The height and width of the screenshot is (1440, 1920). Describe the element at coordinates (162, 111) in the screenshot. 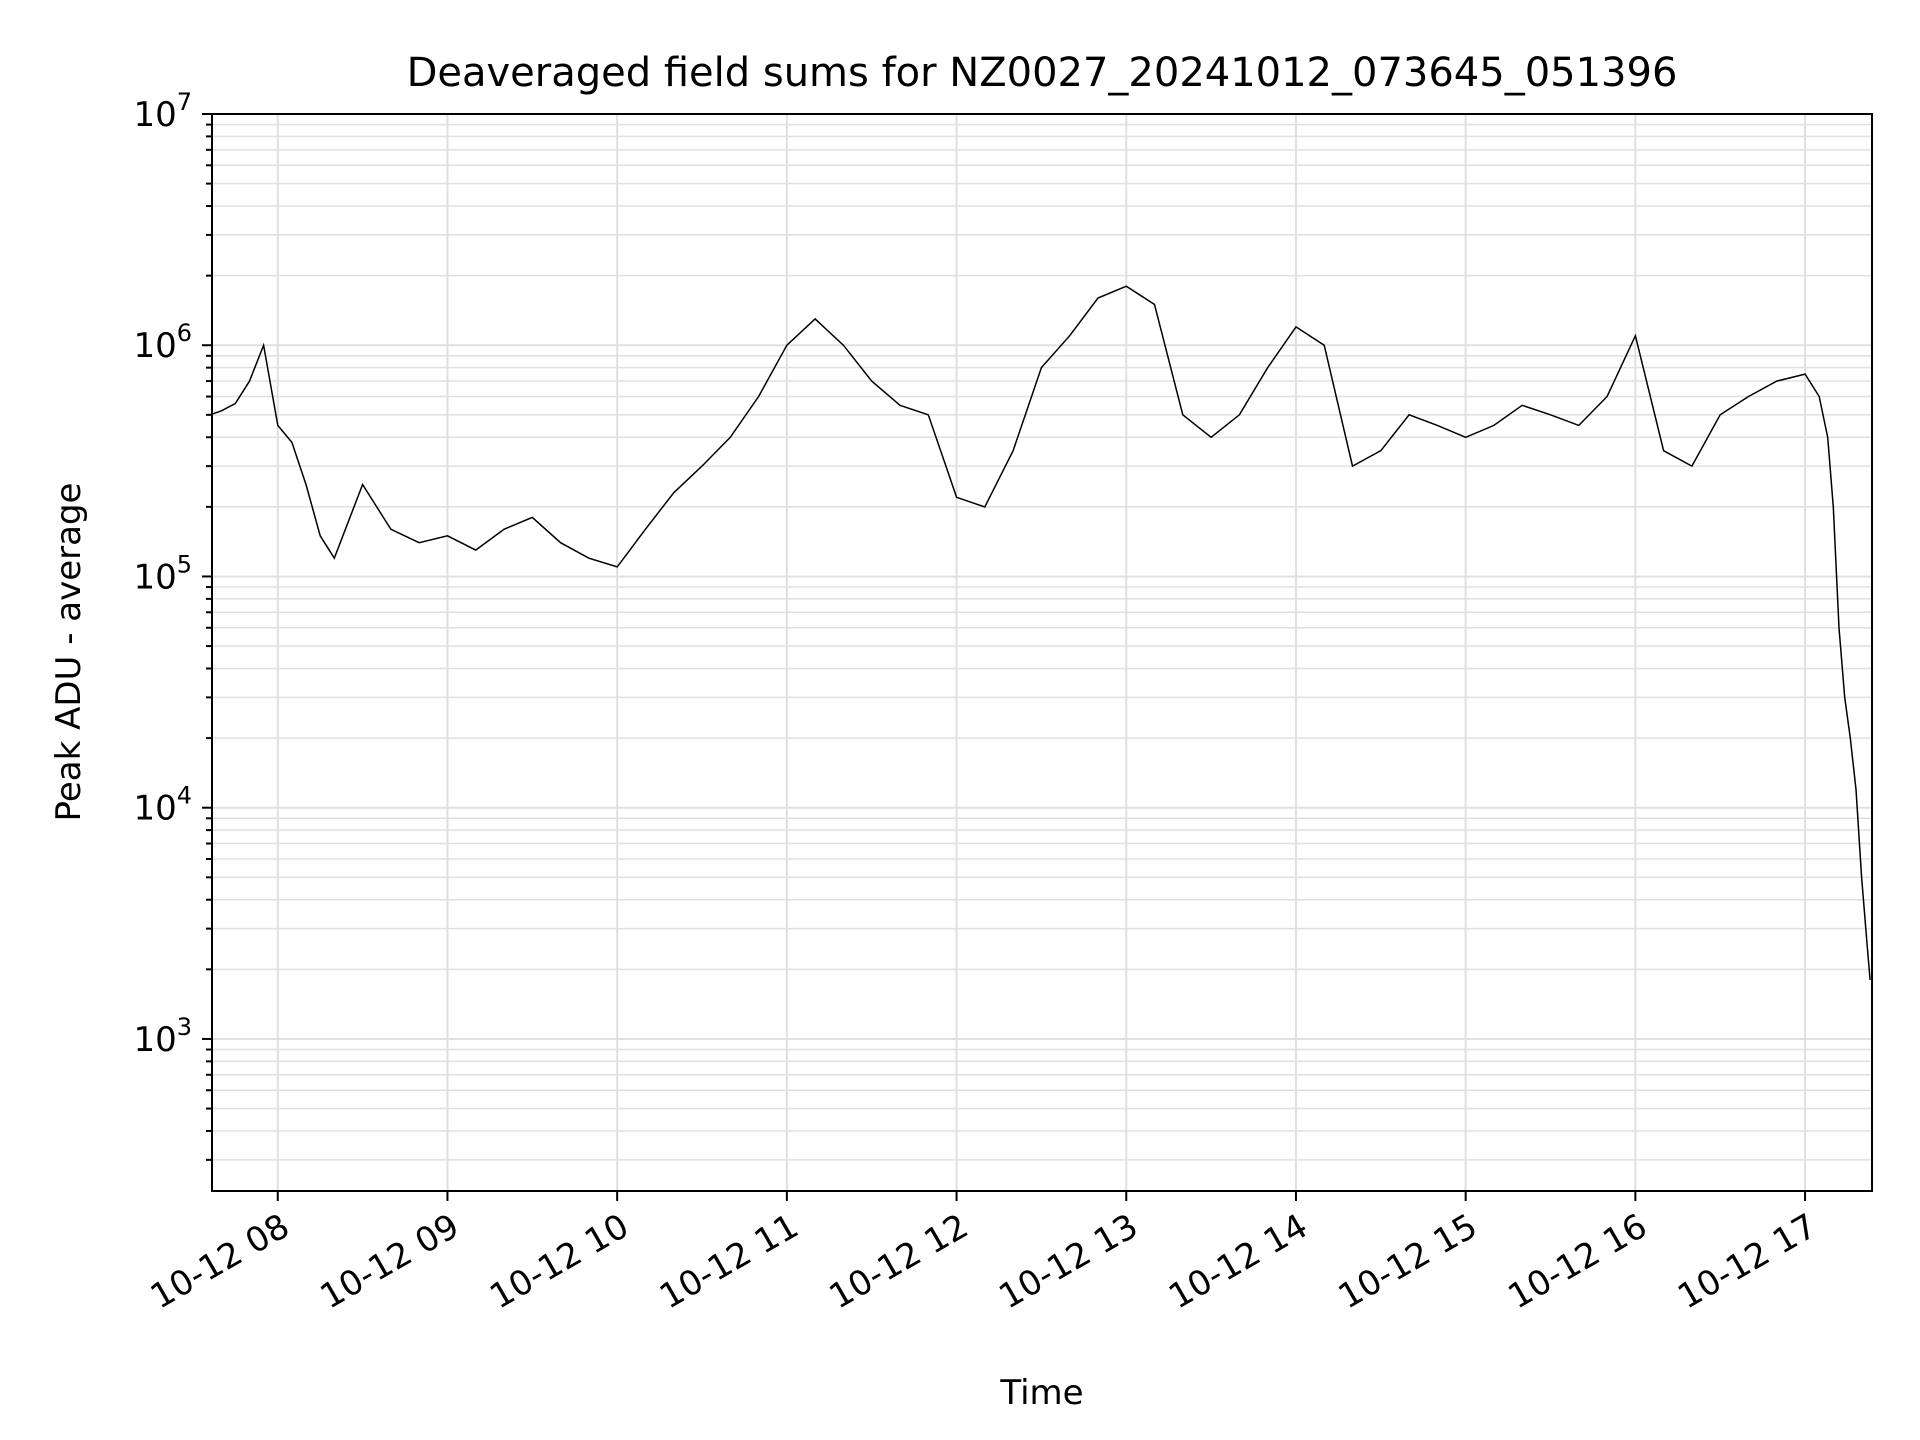

I see `y-tick-label: 10⁷` at that location.